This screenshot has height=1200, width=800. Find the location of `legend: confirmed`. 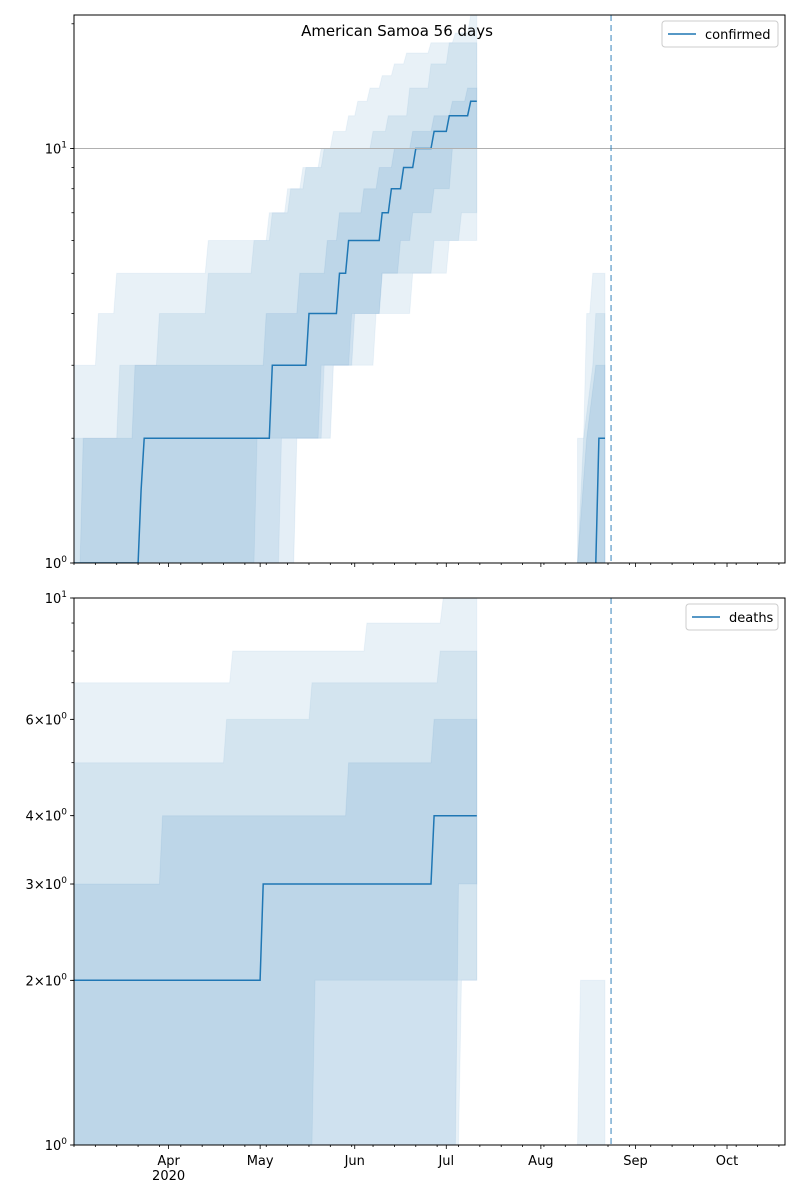

legend: confirmed is located at coordinates (720, 34).